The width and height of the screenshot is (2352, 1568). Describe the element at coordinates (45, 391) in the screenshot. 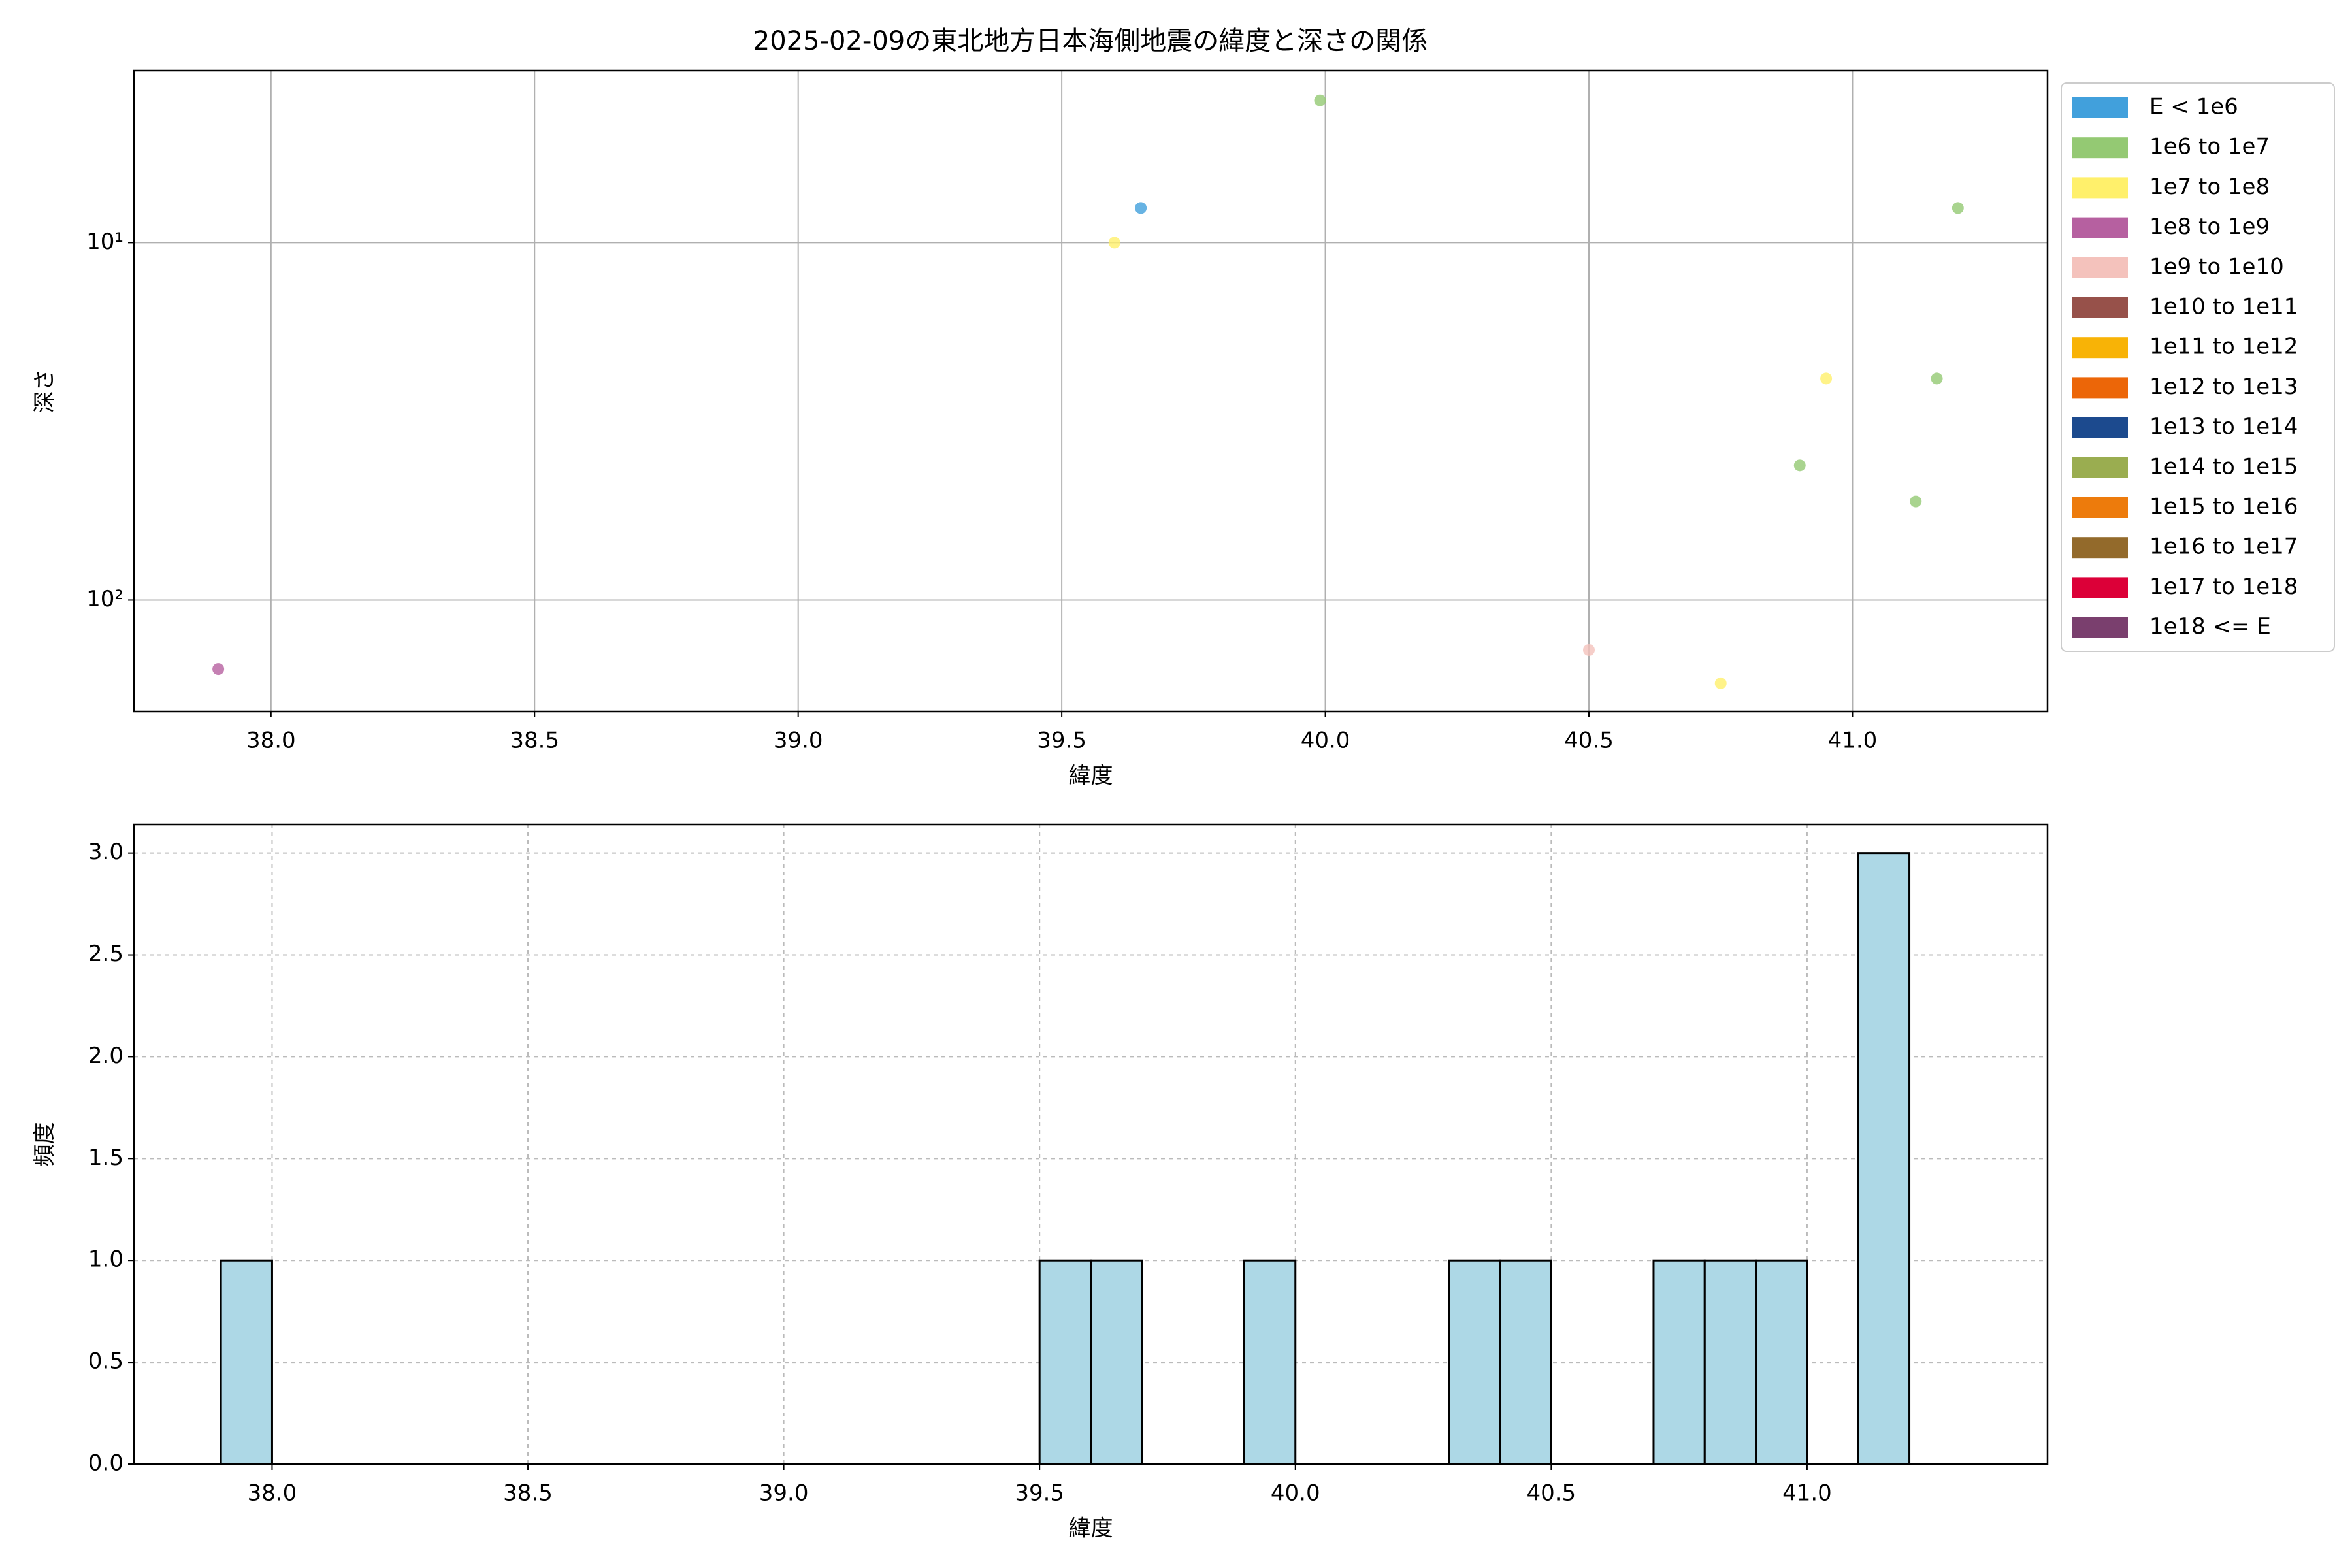

I see `y-axis-label: 深さ` at that location.